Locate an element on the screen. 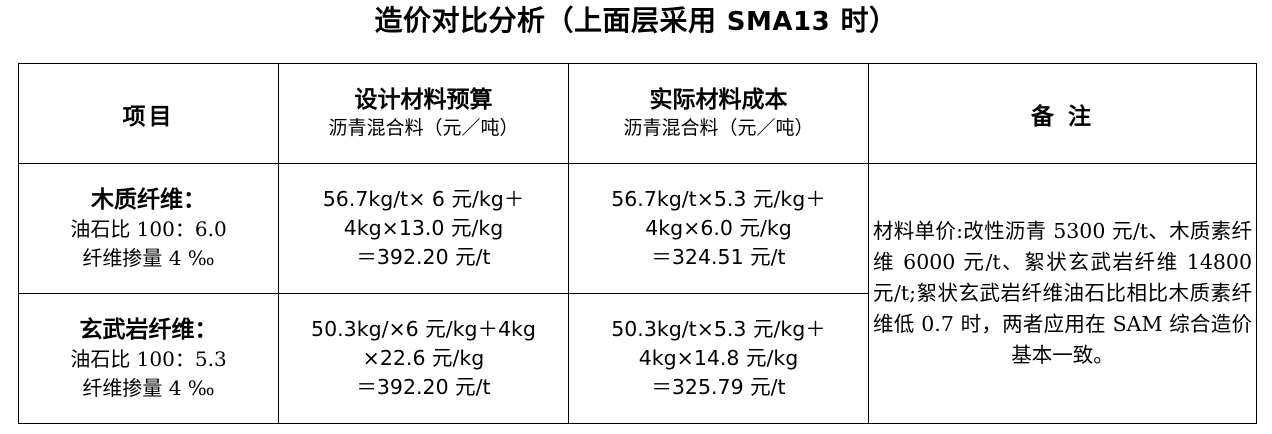 This screenshot has width=1272, height=434. header-actual-cost-sublabel: 沥青混合料（元／吨） is located at coordinates (718, 128).